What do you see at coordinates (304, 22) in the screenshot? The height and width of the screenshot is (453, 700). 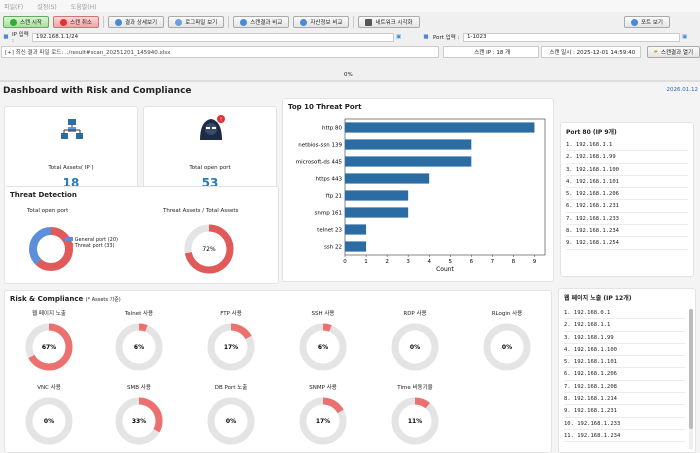 I see `asset-icon` at bounding box center [304, 22].